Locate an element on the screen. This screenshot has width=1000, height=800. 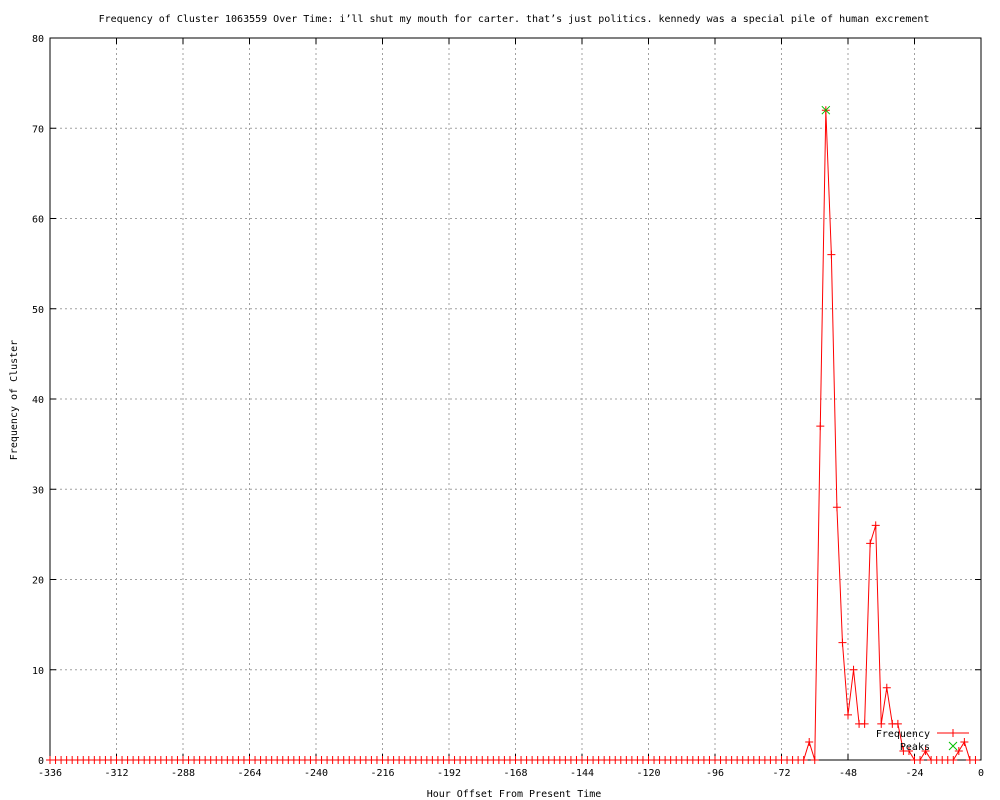
data-point-peaks is located at coordinates (826, 110).